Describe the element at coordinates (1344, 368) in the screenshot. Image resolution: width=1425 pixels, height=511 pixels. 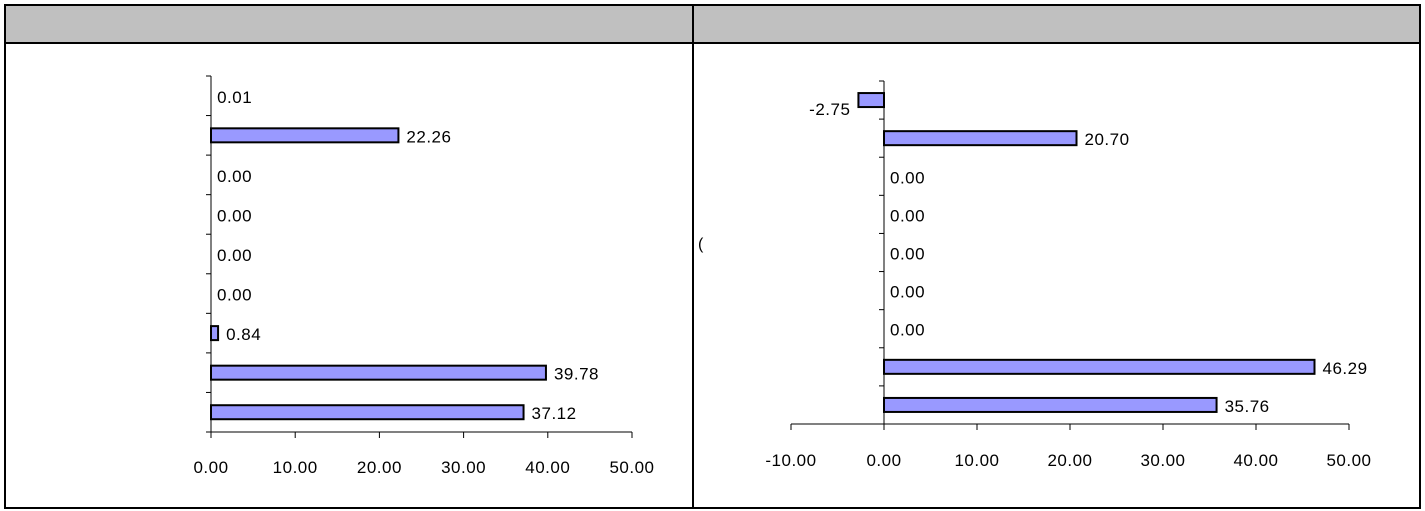
I see `data-label: 46.29` at that location.